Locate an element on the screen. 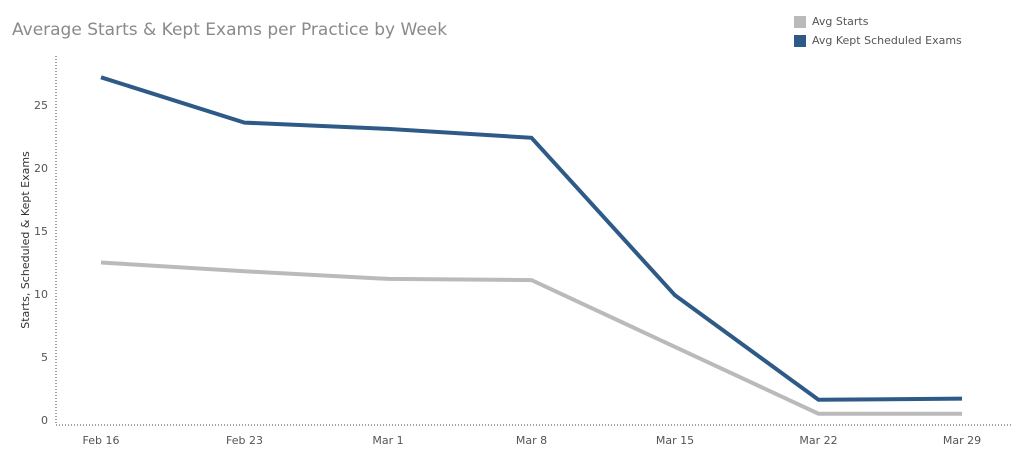  y-tick-label: 20 is located at coordinates (41, 168).